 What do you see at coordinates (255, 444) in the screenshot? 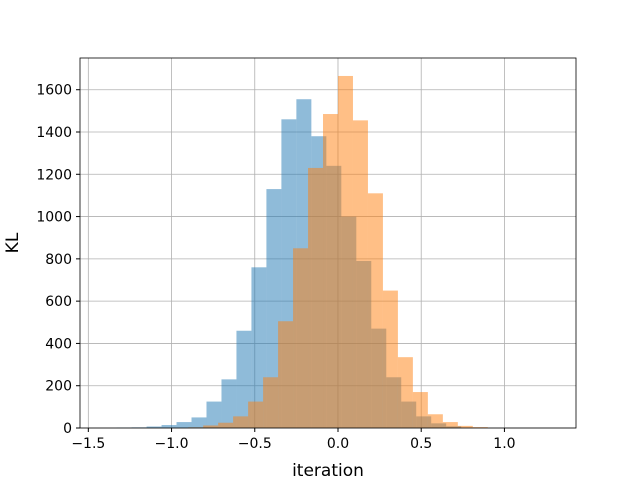
I see `x-tick-label: −0.5` at bounding box center [255, 444].